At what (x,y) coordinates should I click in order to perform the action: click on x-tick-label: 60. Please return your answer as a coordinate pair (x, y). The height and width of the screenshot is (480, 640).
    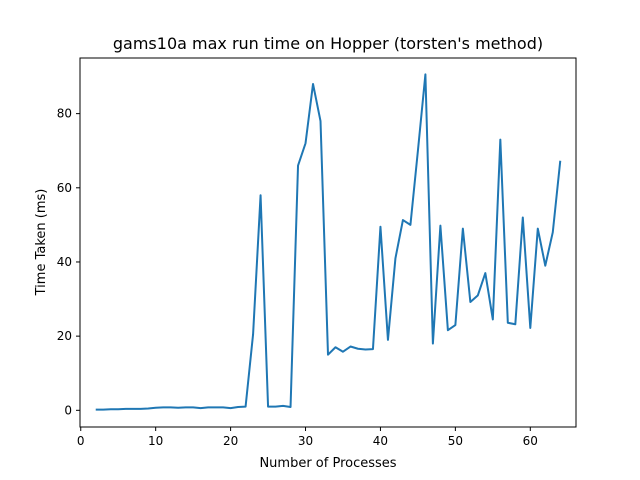
    Looking at the image, I should click on (530, 441).